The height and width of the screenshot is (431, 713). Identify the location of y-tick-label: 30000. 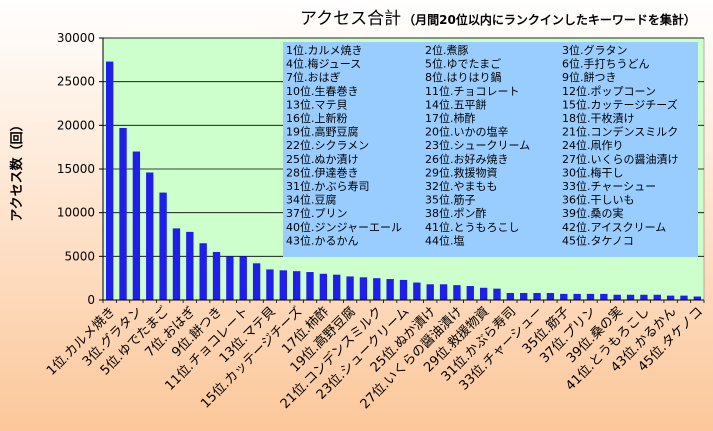
(76, 38).